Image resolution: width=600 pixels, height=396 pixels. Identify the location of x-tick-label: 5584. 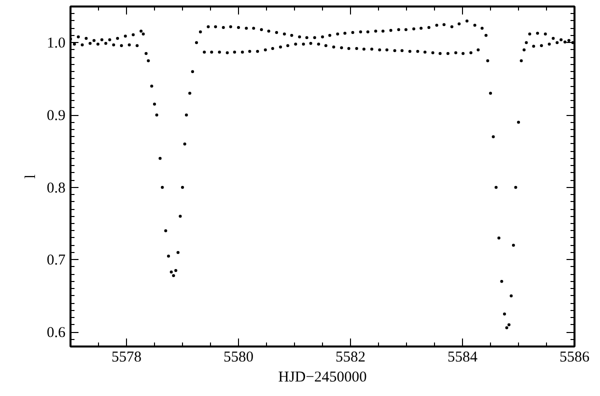
(463, 358).